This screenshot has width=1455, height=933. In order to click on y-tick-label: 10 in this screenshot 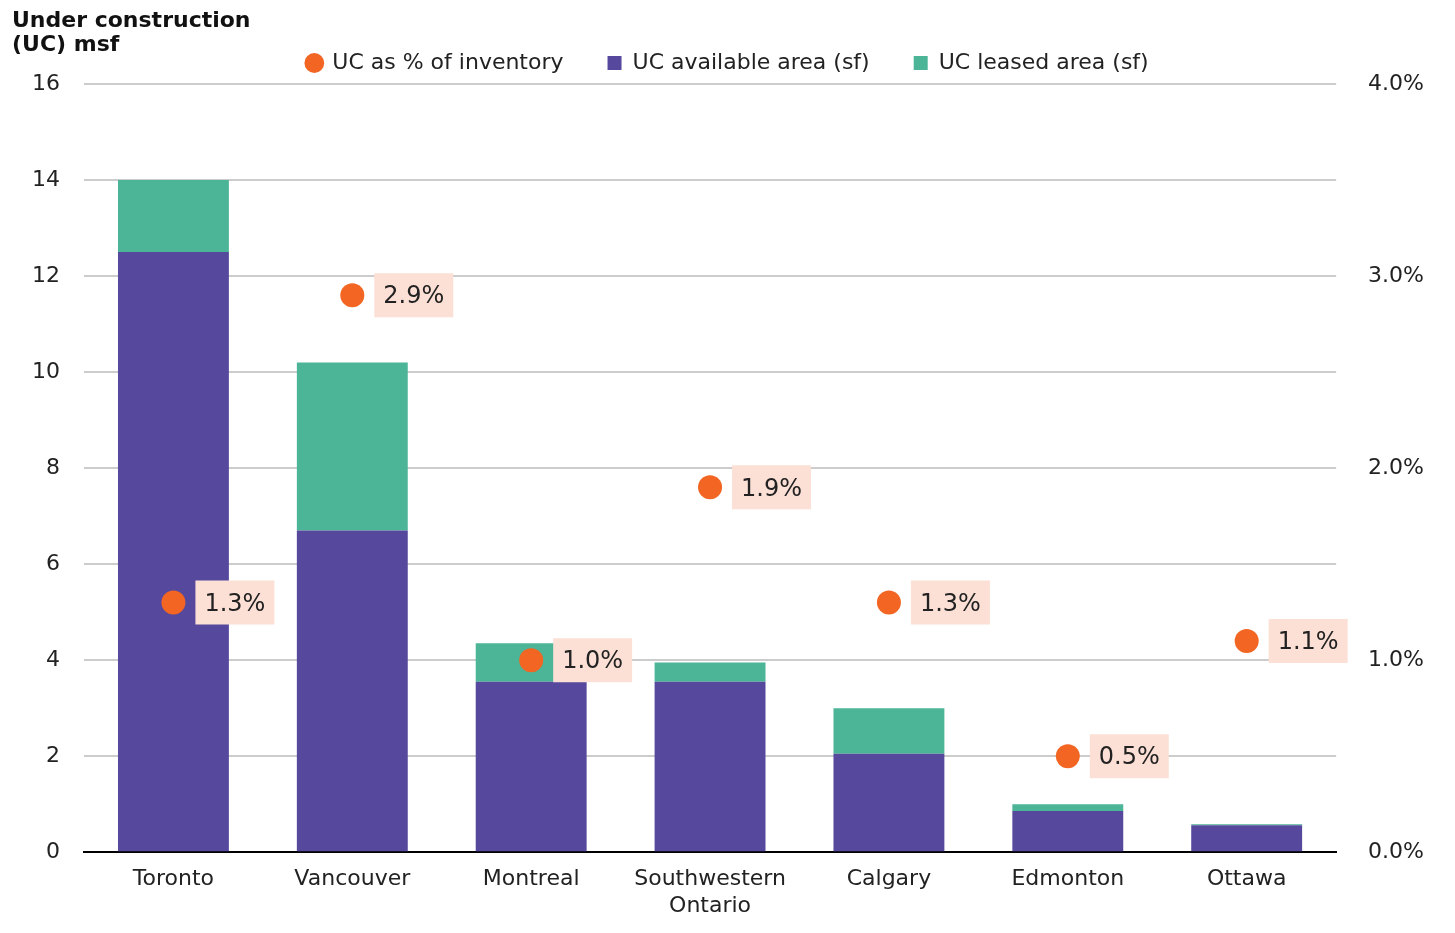, I will do `click(45, 370)`.